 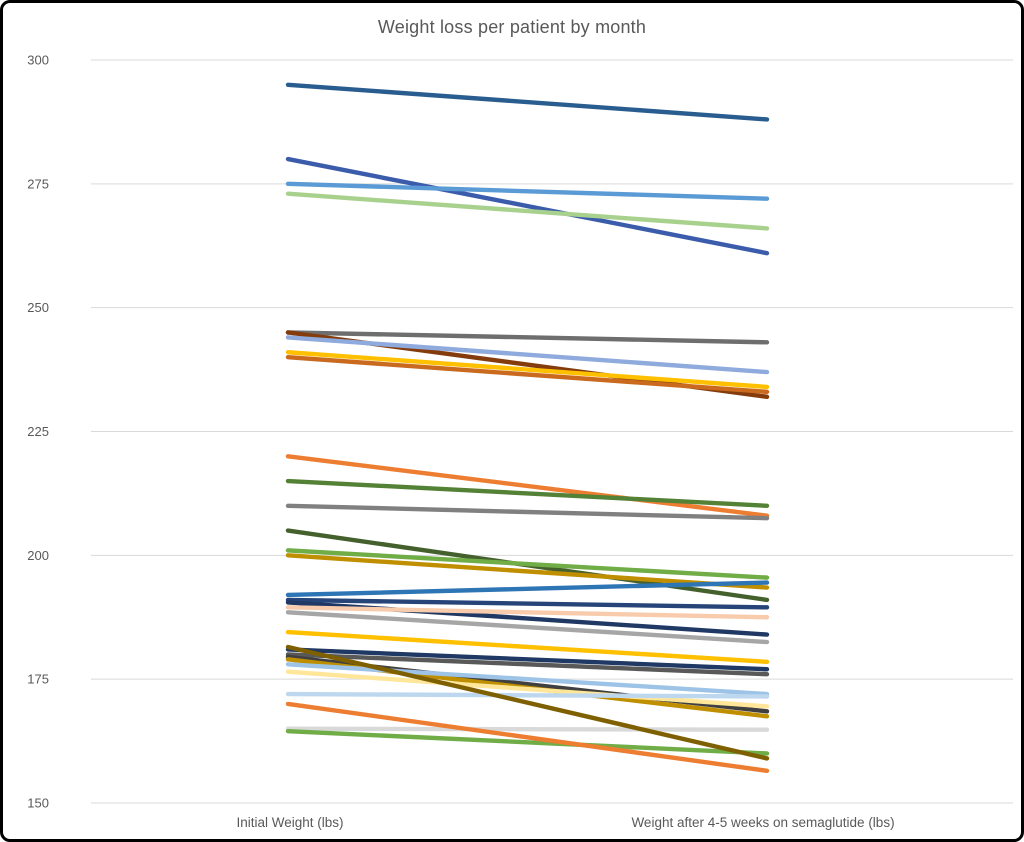 What do you see at coordinates (290, 822) in the screenshot?
I see `x-axis-label-initial-weight: Initial Weight (lbs)` at bounding box center [290, 822].